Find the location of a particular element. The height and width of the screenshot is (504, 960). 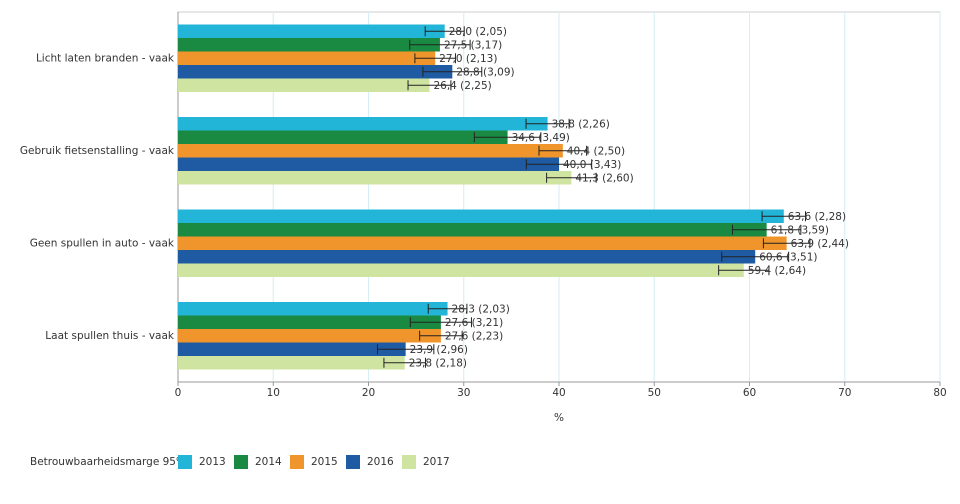

y-tick-label: Gebruik fietsenstalling - vaak is located at coordinates (97, 151).